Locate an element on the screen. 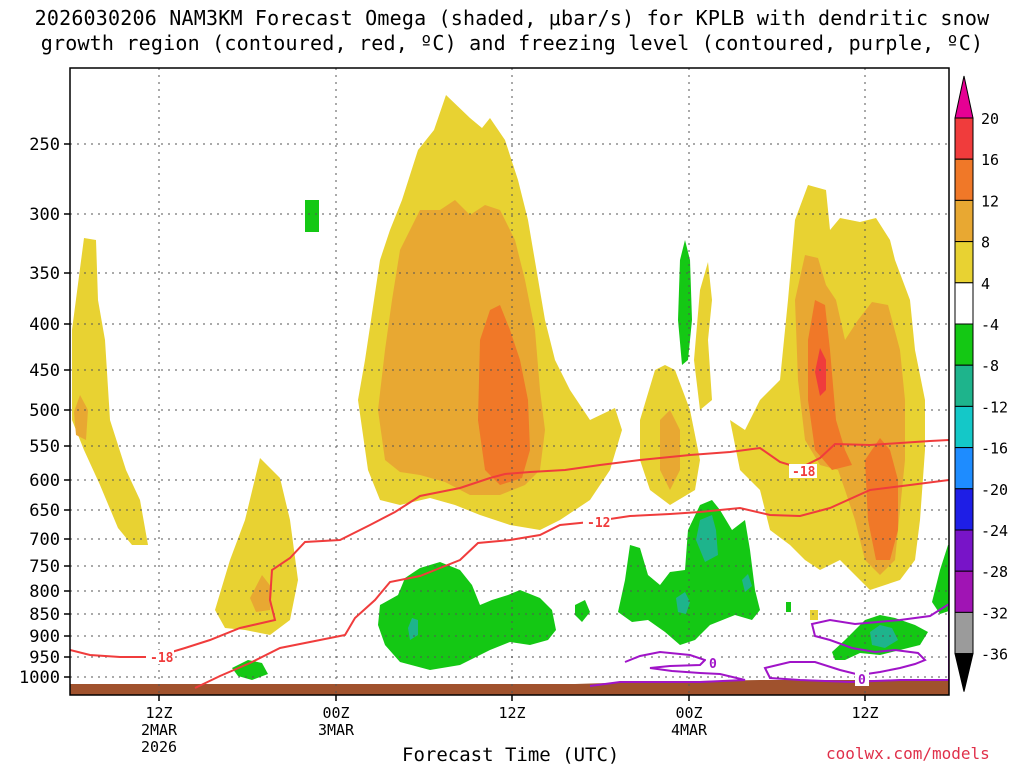 The height and width of the screenshot is (768, 1024). x-tick-label: 2026 is located at coordinates (159, 747).